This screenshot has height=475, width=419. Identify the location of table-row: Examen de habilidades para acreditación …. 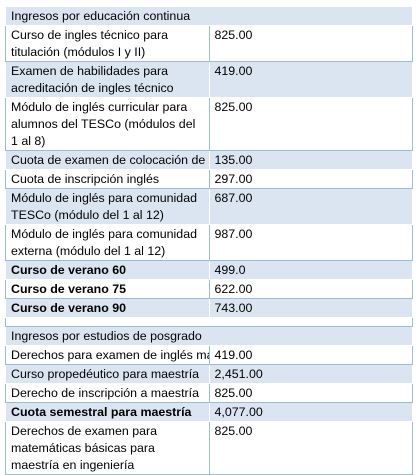
(209, 79).